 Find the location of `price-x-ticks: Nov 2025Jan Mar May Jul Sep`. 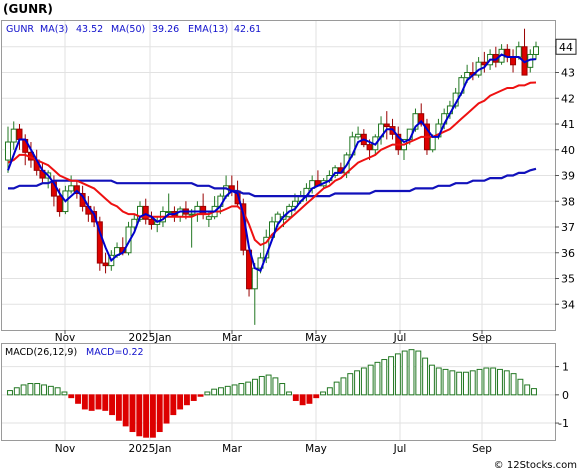

price-x-ticks: Nov 2025Jan Mar May Jul Sep is located at coordinates (273, 337).